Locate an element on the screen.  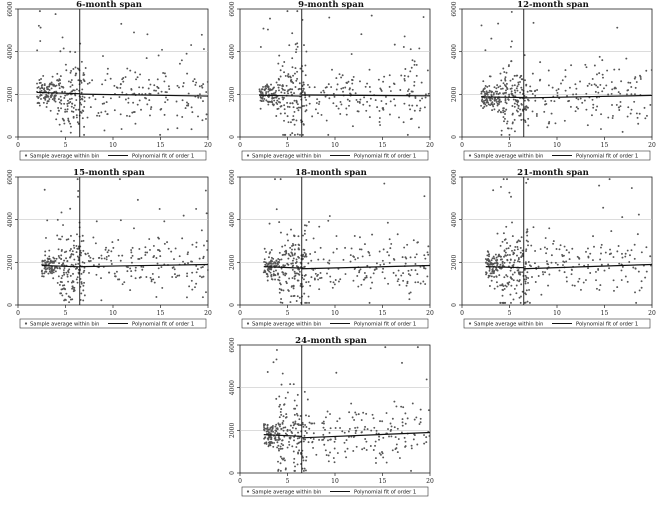
panel-title: 6-month span is located at coordinates (109, 5).